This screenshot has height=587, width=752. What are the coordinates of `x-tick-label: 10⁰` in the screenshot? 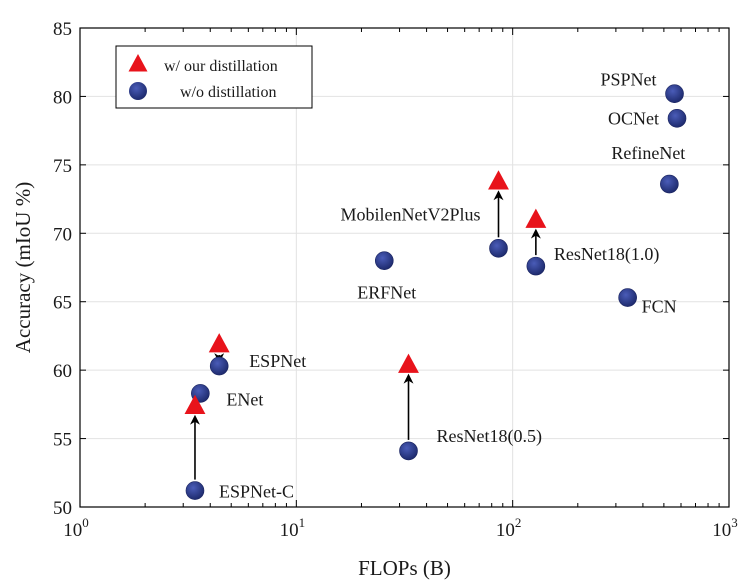 It's located at (76, 528).